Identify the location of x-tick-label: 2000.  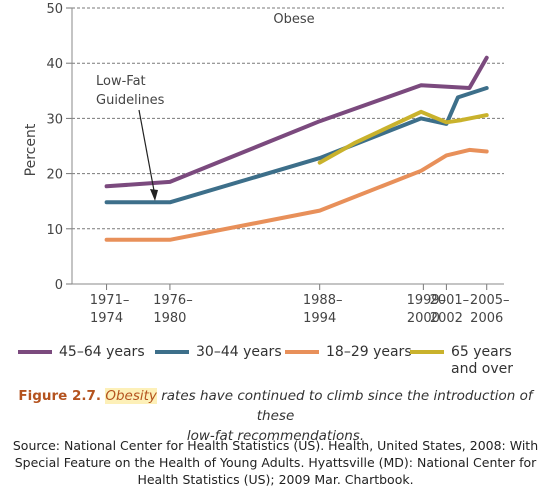
(423, 318).